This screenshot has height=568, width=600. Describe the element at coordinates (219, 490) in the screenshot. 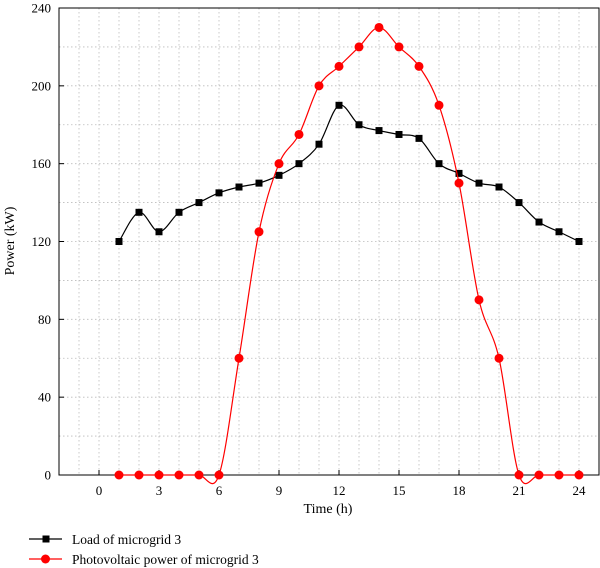

I see `x-tick-label: 6` at that location.